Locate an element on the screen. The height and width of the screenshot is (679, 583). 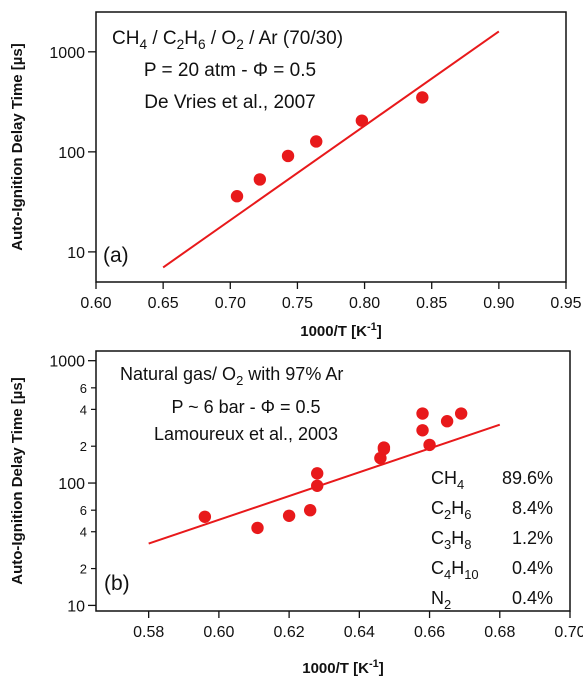
composition-species: CH4​ is located at coordinates (447, 480).